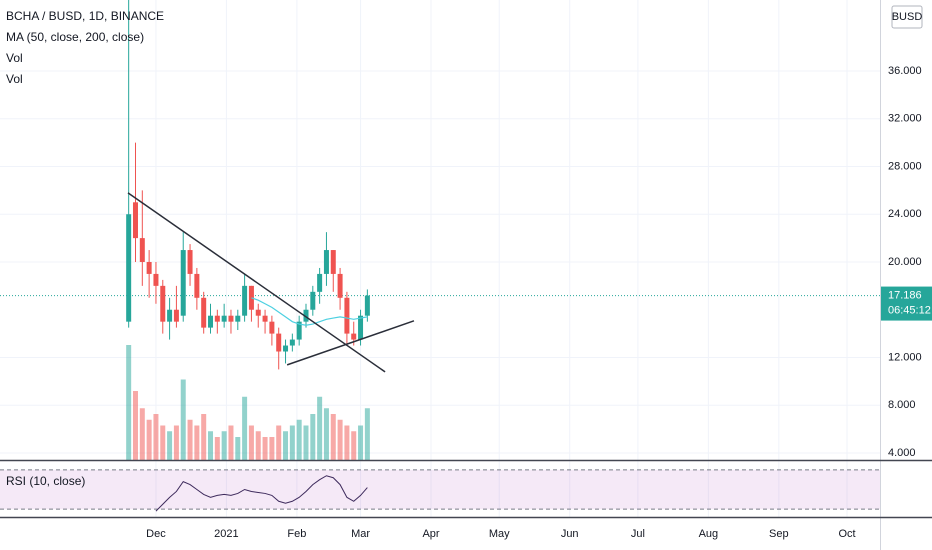 This screenshot has height=550, width=932. I want to click on x-tick-label: Apr, so click(430, 534).